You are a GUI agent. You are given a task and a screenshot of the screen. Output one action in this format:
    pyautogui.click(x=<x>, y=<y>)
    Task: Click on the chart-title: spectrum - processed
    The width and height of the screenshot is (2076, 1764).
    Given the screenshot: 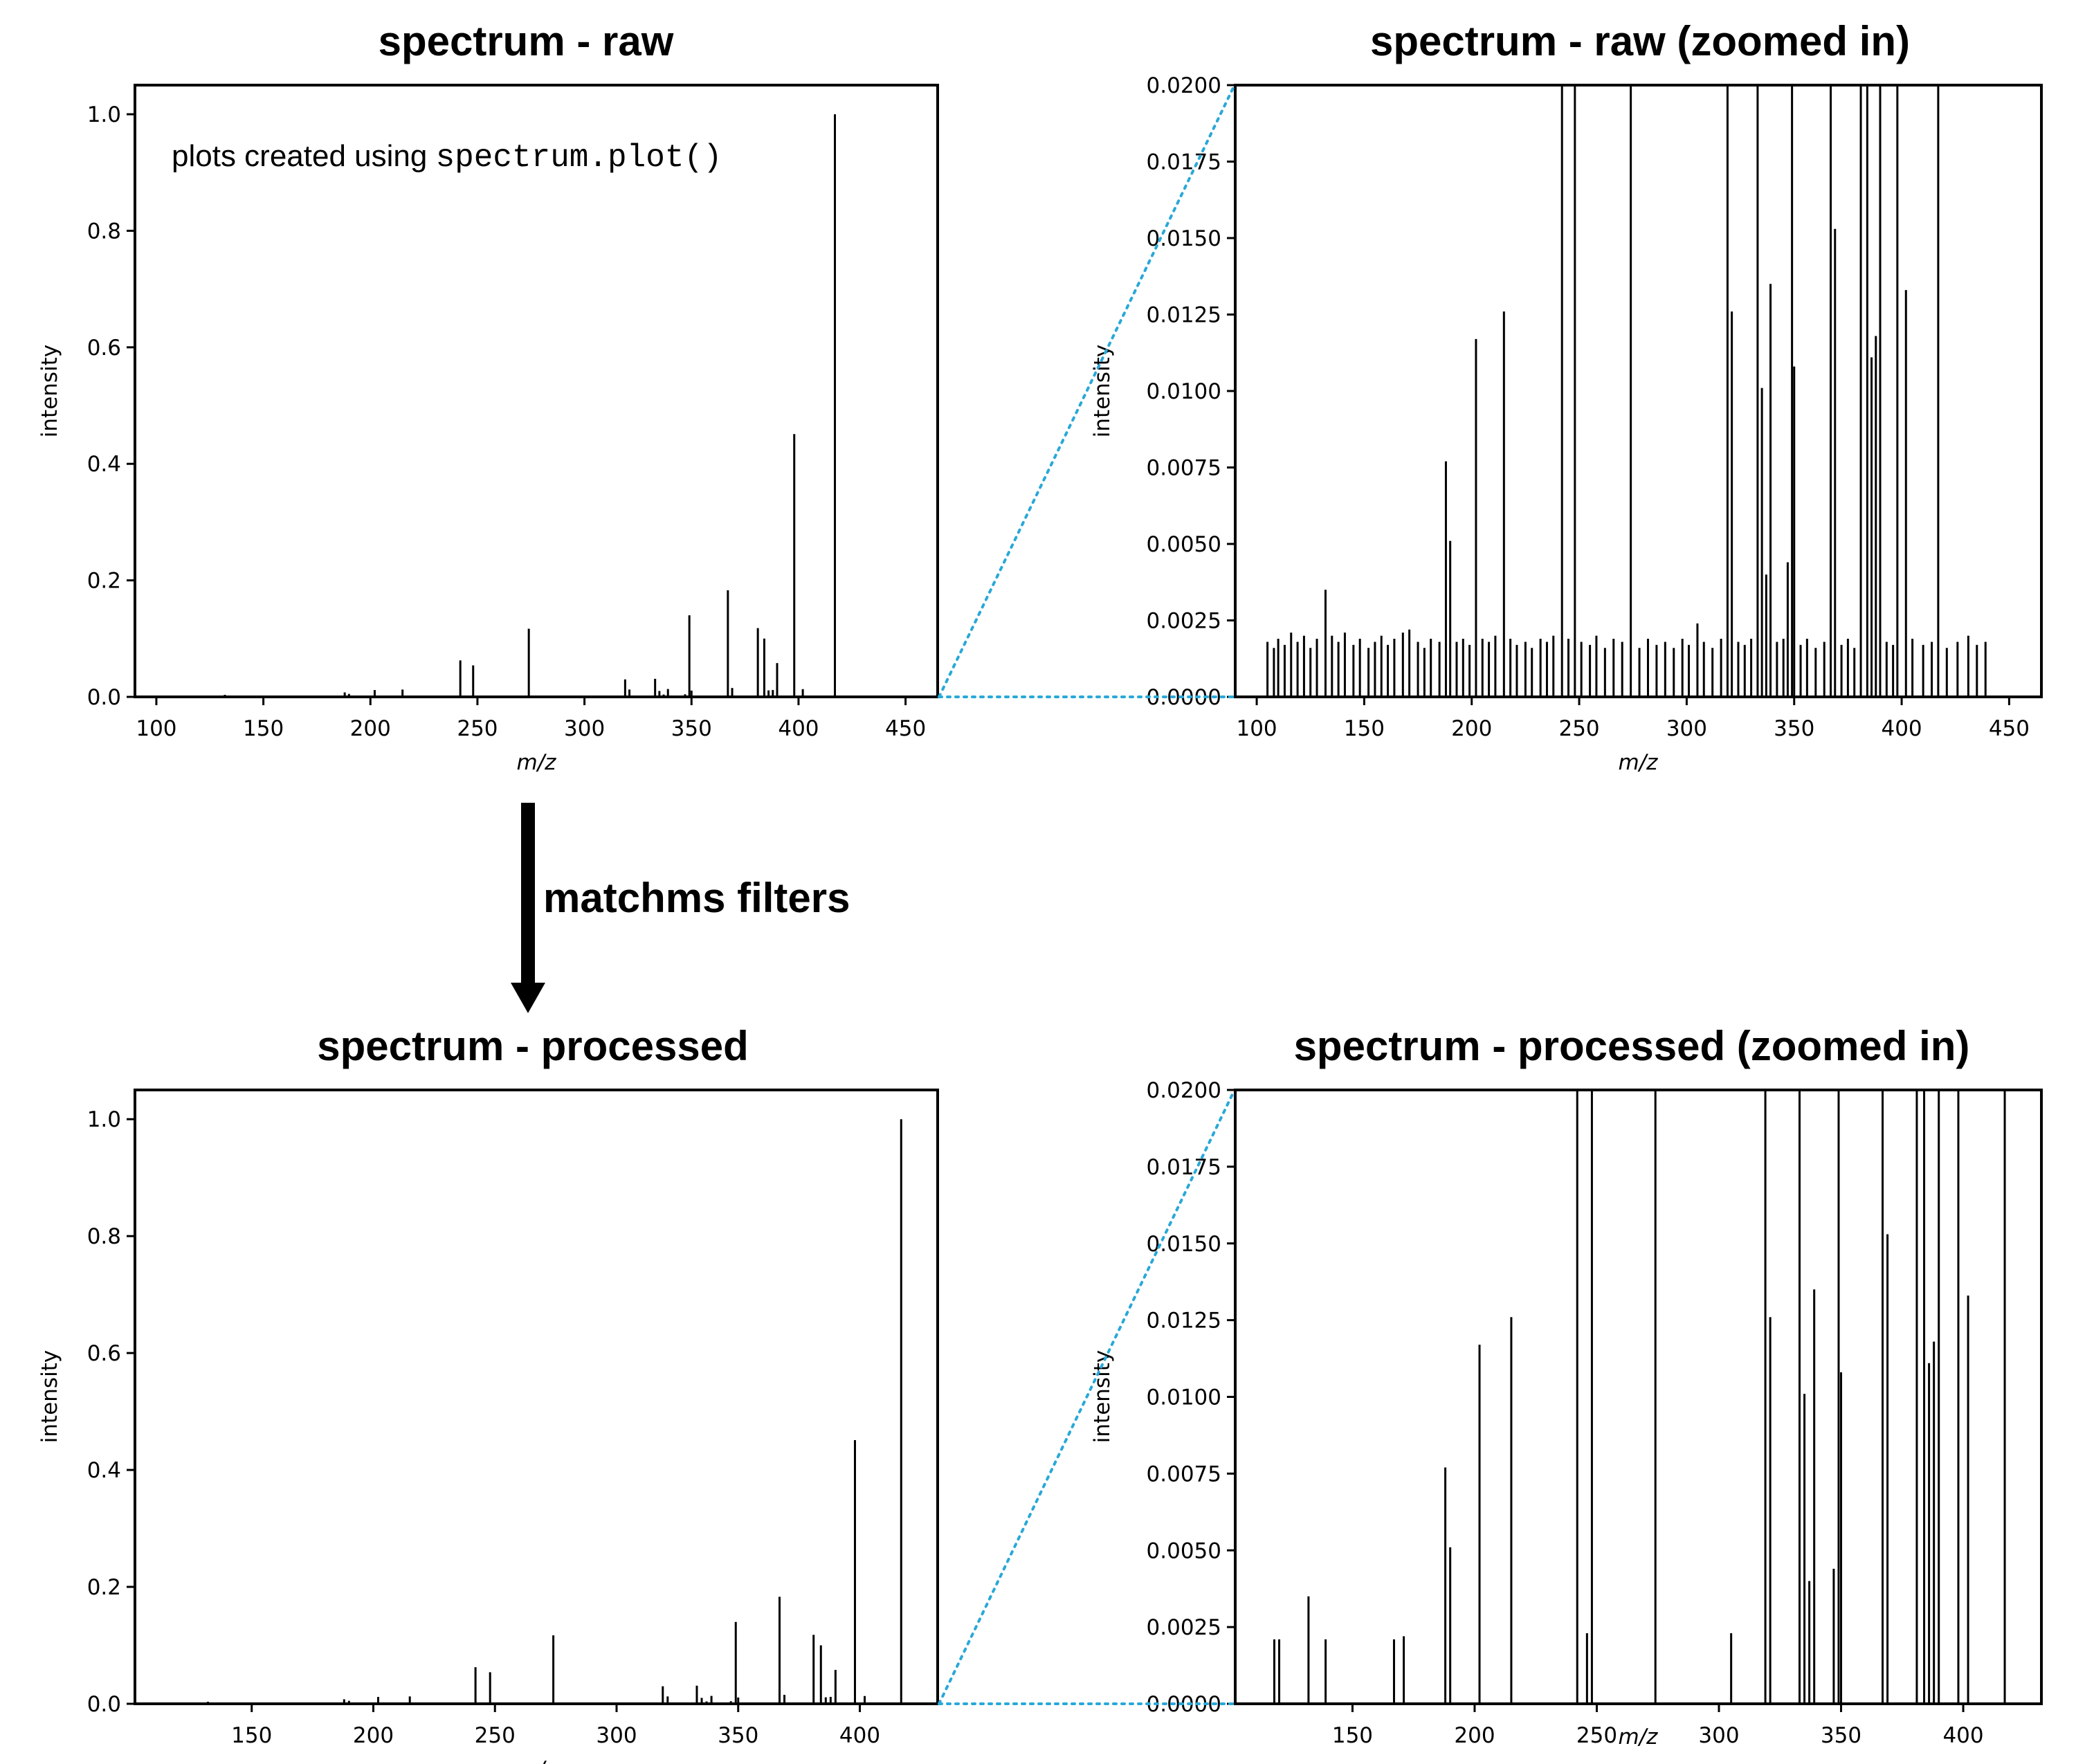 What is the action you would take?
    pyautogui.click(x=533, y=1046)
    